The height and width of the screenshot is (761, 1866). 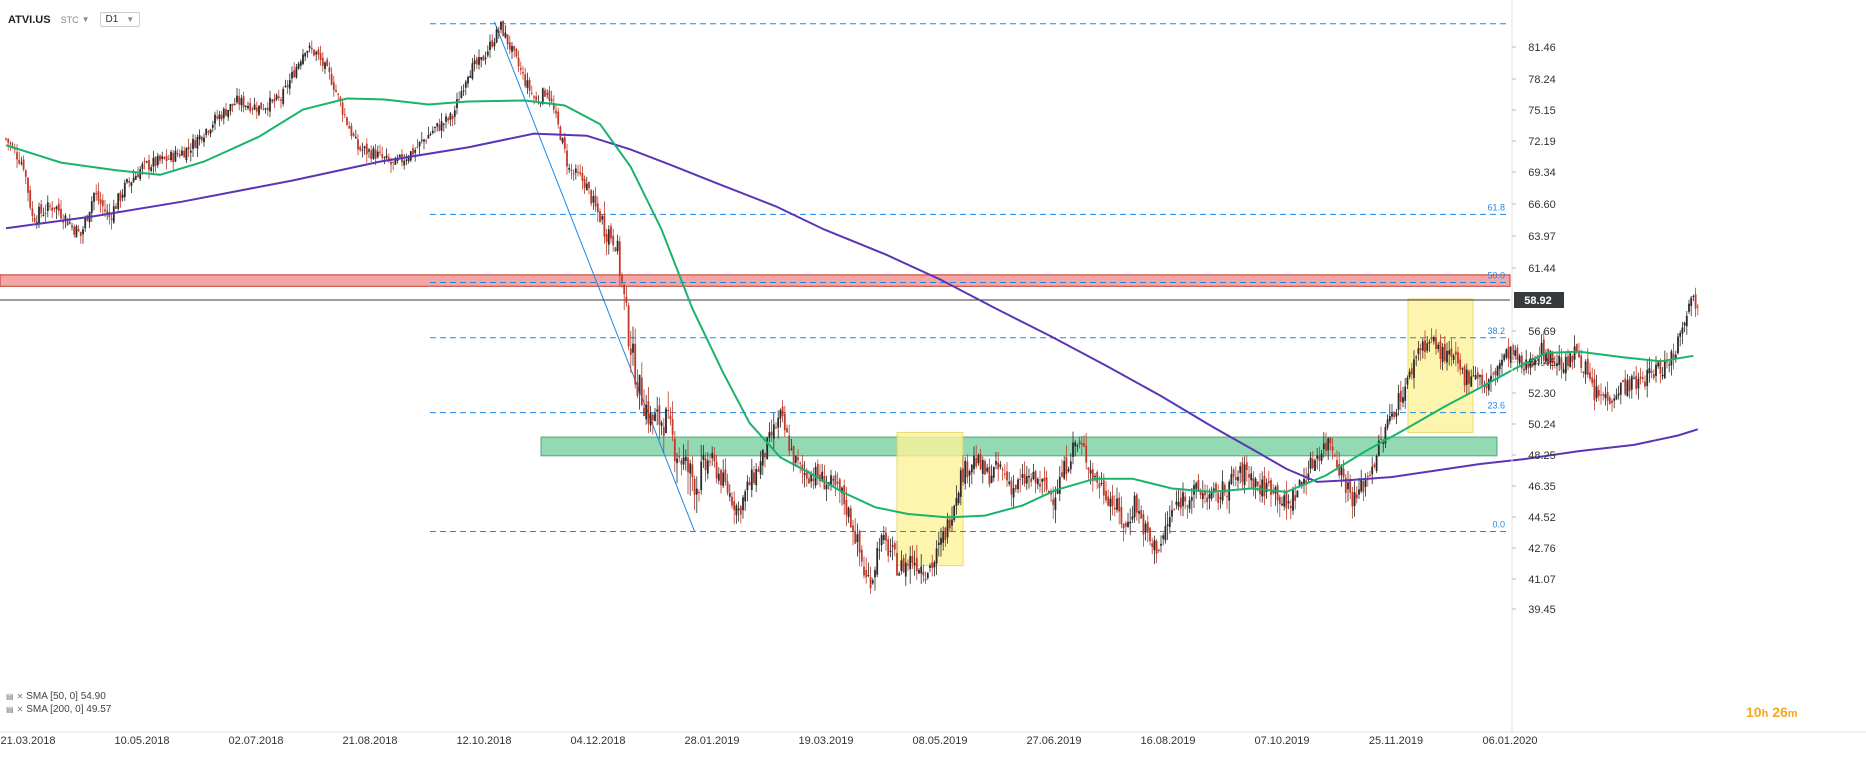 What do you see at coordinates (1542, 80) in the screenshot?
I see `y-tick-label: 78.24` at bounding box center [1542, 80].